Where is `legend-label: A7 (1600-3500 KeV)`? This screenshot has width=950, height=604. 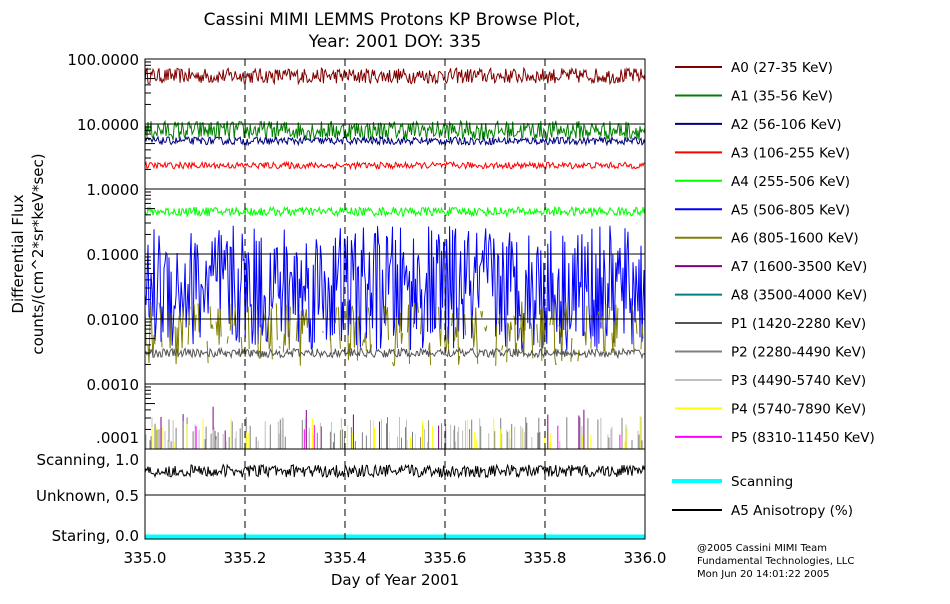 legend-label: A7 (1600-3500 KeV) is located at coordinates (799, 267).